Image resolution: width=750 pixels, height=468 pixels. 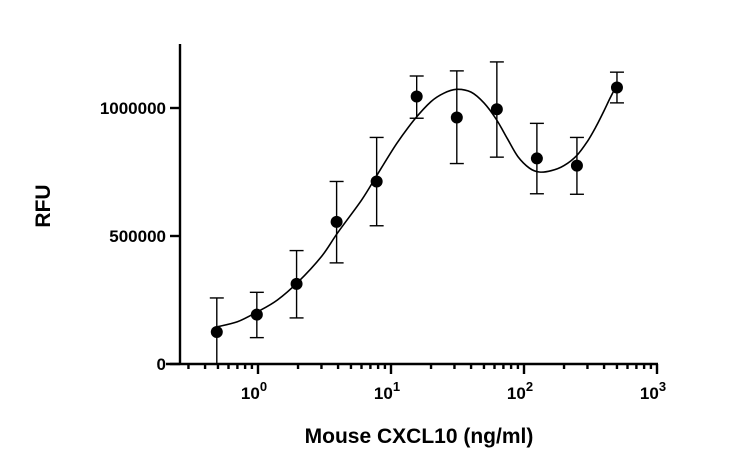 I want to click on x-ticks: 10⁰ 10¹ 10² 10³, so click(x=426, y=383).